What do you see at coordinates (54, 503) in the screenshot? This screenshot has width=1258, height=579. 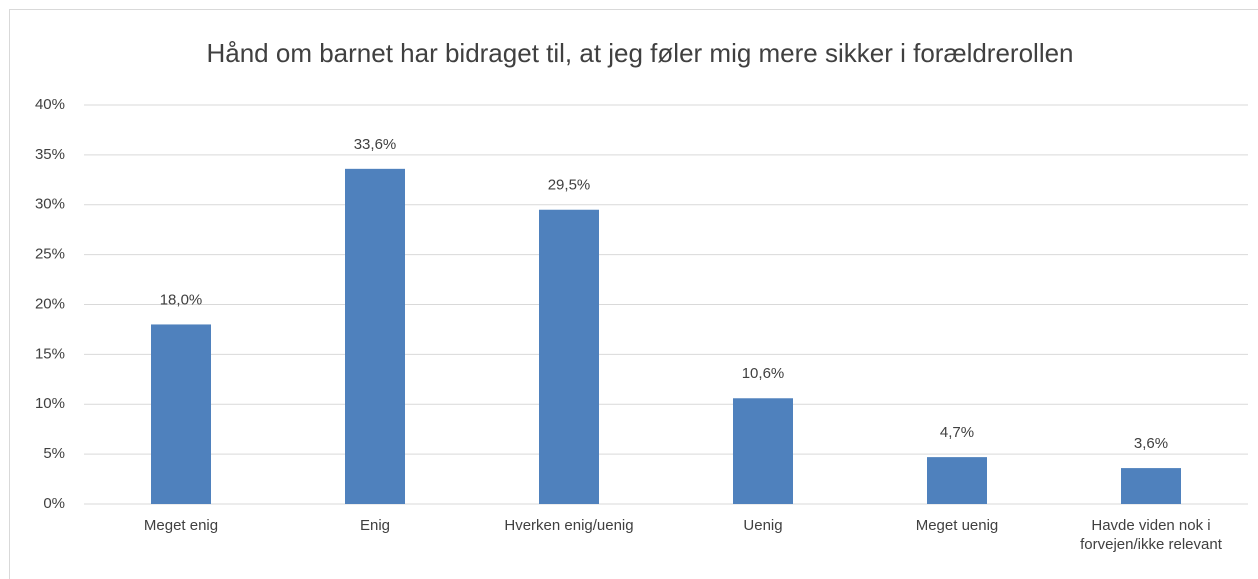 I see `y-tick-label: 0%` at bounding box center [54, 503].